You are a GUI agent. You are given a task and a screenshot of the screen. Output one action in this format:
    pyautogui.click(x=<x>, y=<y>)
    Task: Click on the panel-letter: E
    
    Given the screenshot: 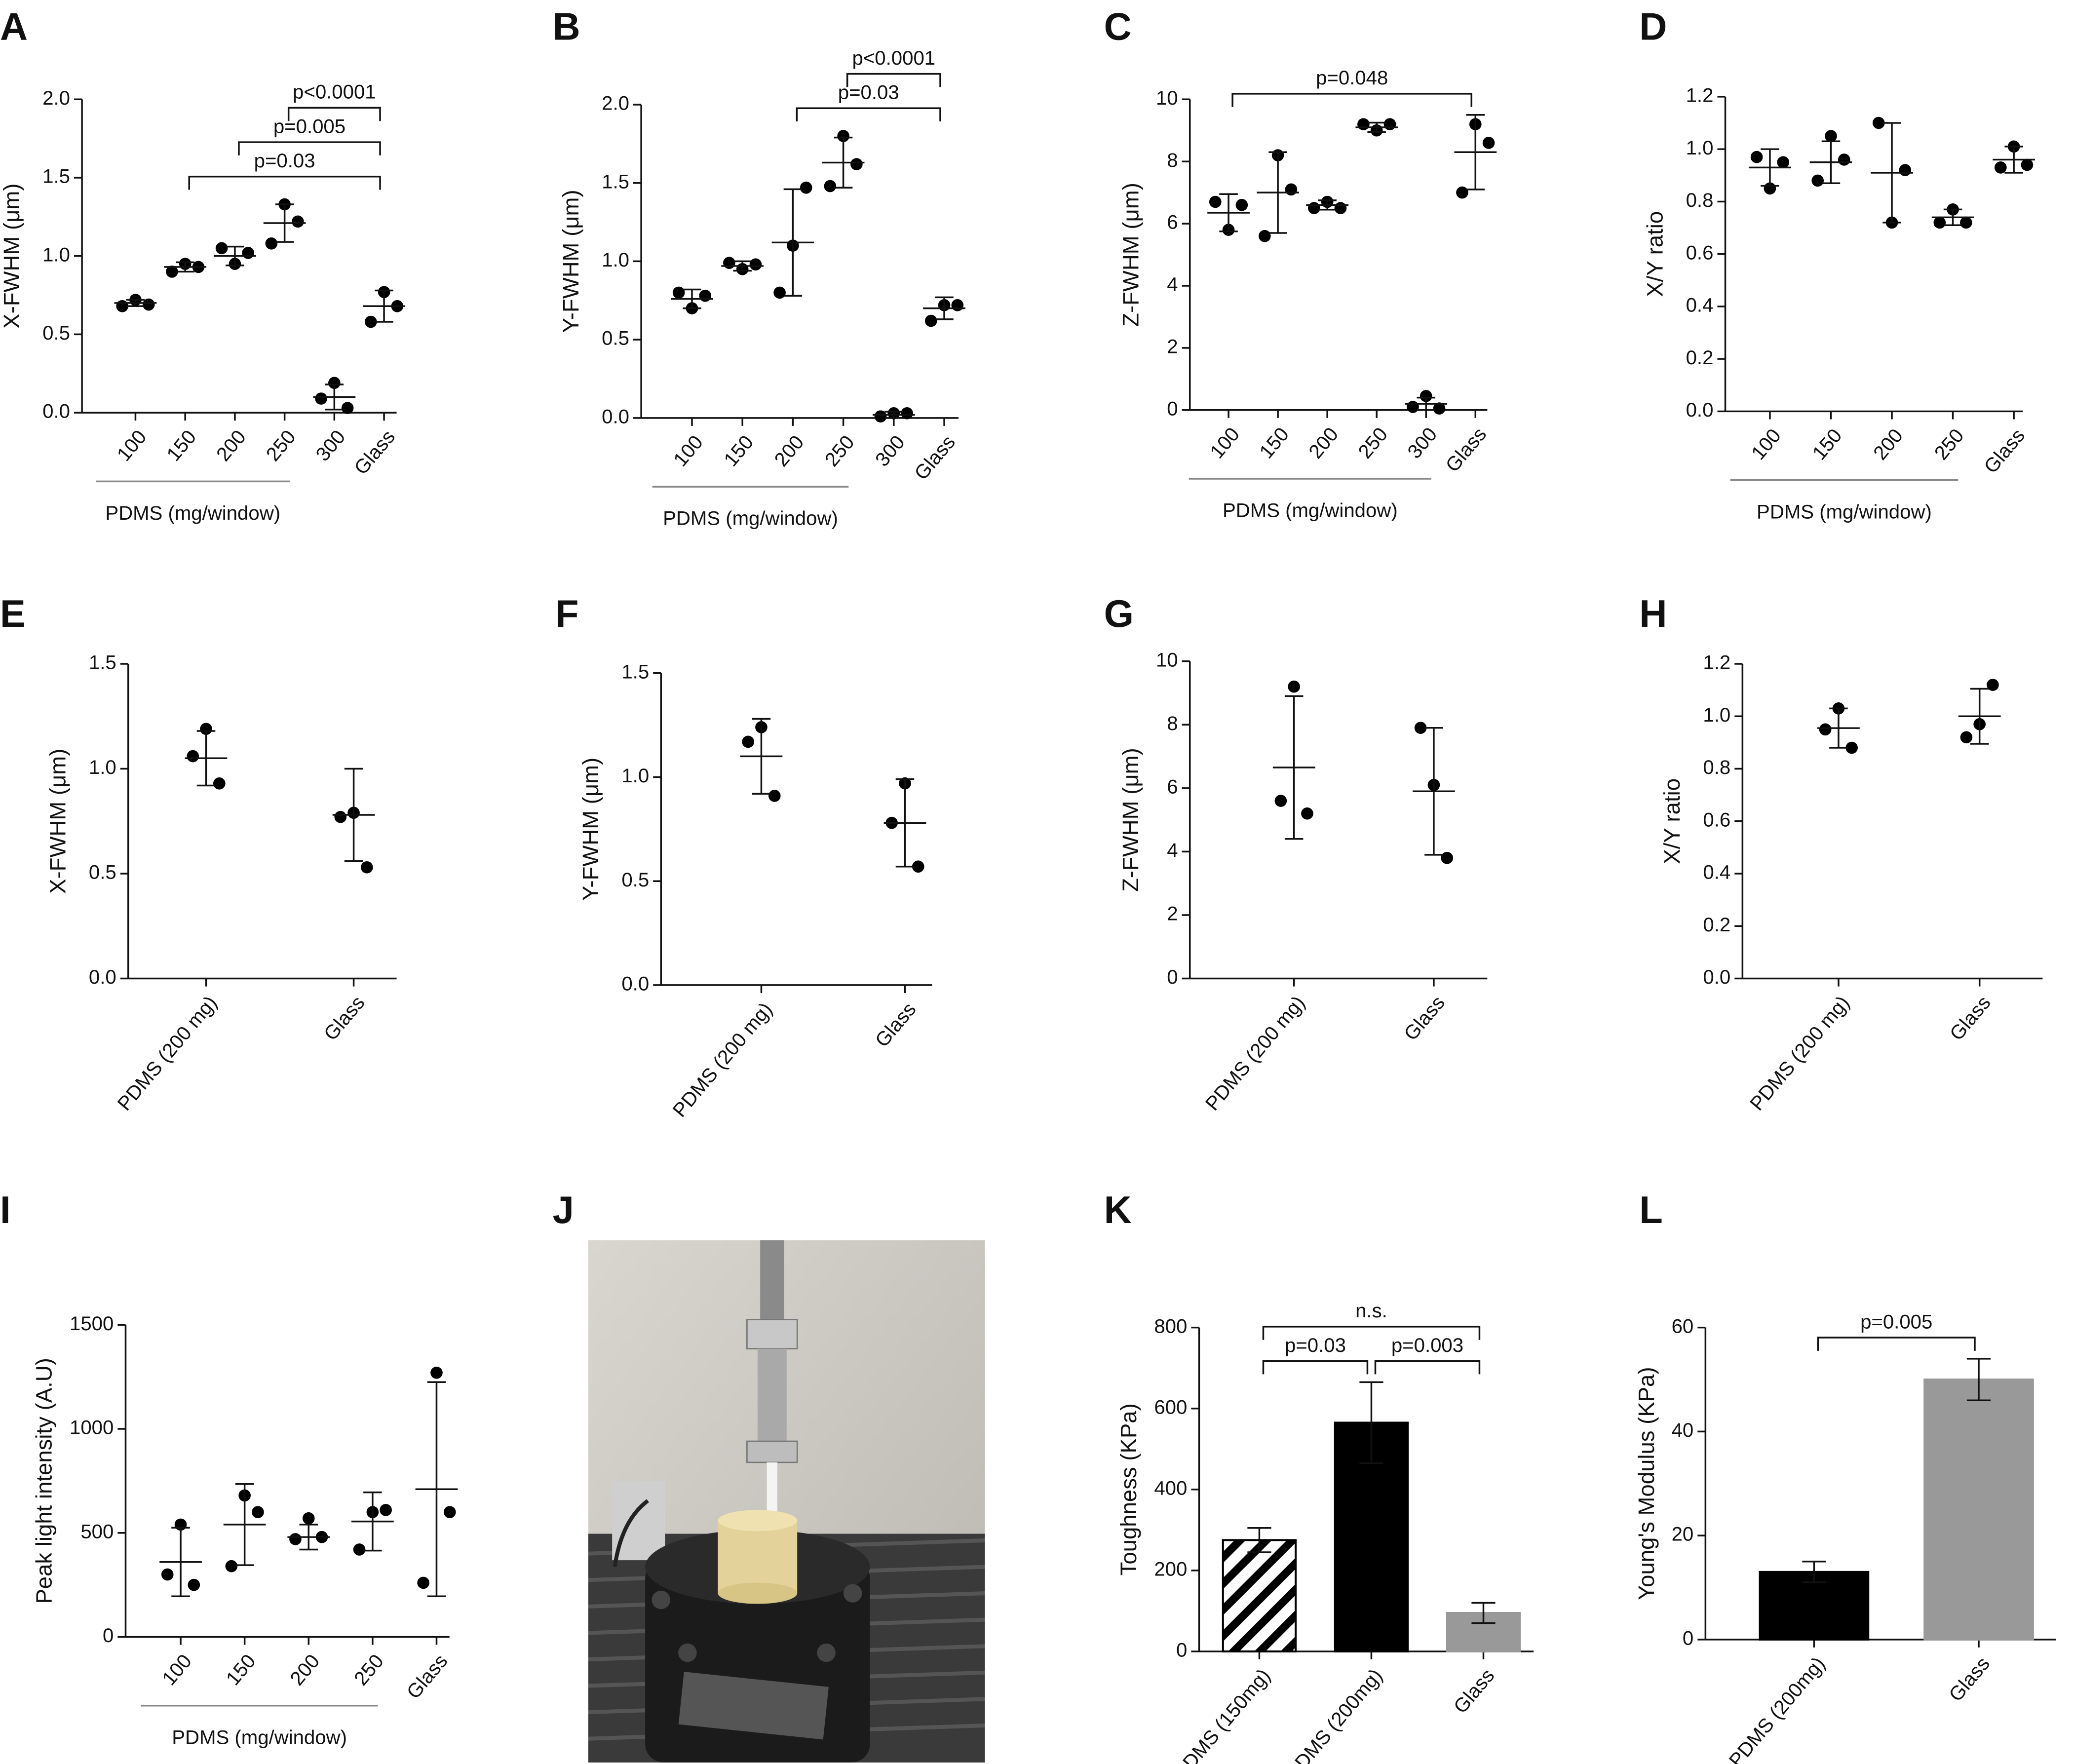 What is the action you would take?
    pyautogui.click(x=13, y=614)
    